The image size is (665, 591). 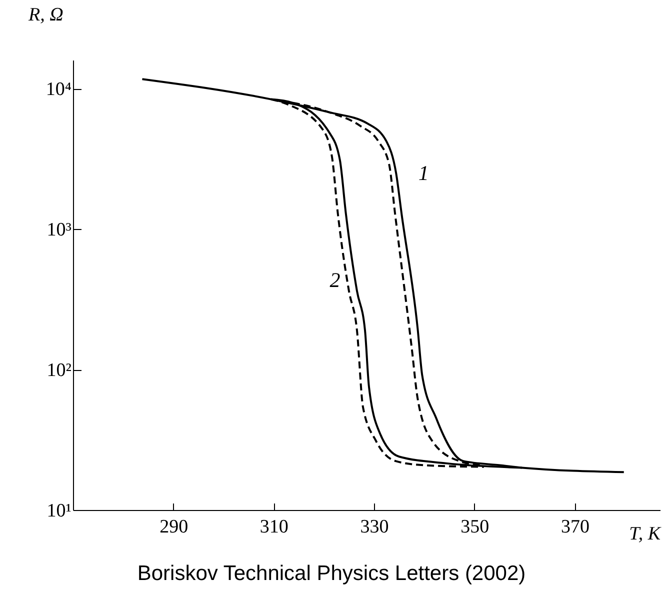 What do you see at coordinates (59, 230) in the screenshot?
I see `y-tick-label: 10³` at bounding box center [59, 230].